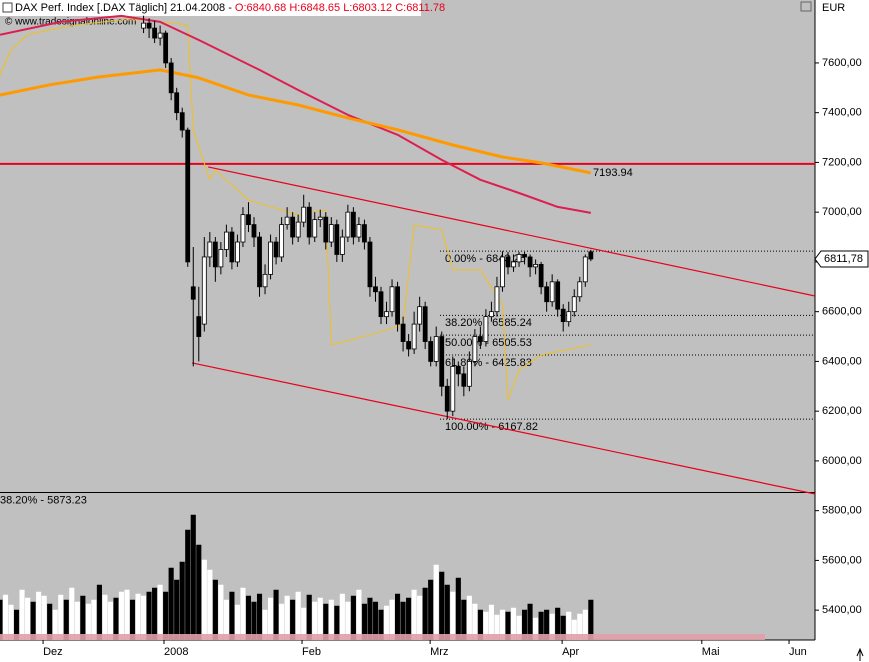 The image size is (869, 662). Describe the element at coordinates (488, 363) in the screenshot. I see `fib-label: 61.80% - 6425.83` at that location.